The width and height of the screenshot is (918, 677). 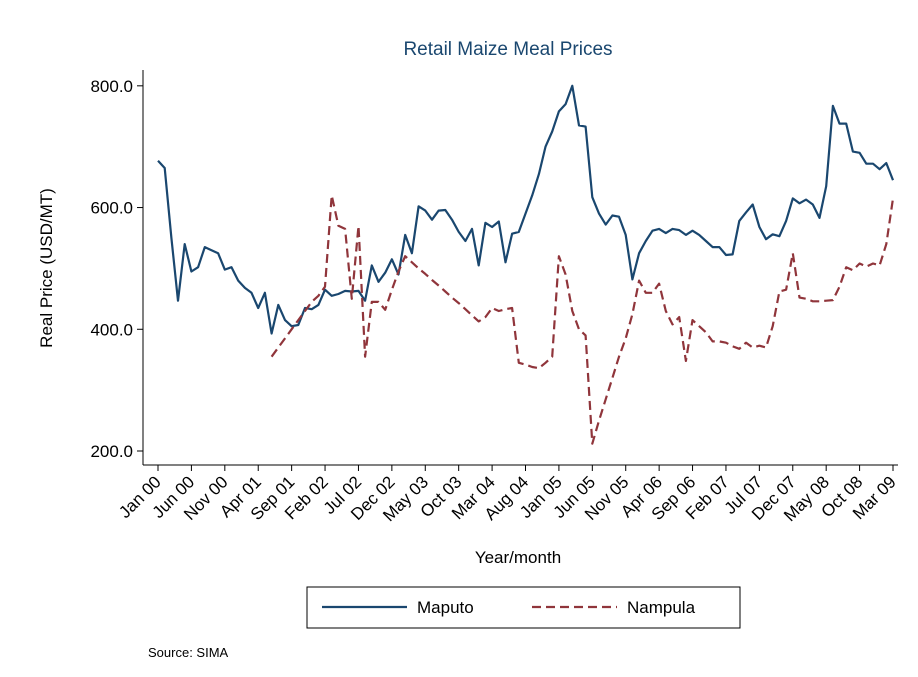 I want to click on legend-label: Nampula, so click(x=661, y=607).